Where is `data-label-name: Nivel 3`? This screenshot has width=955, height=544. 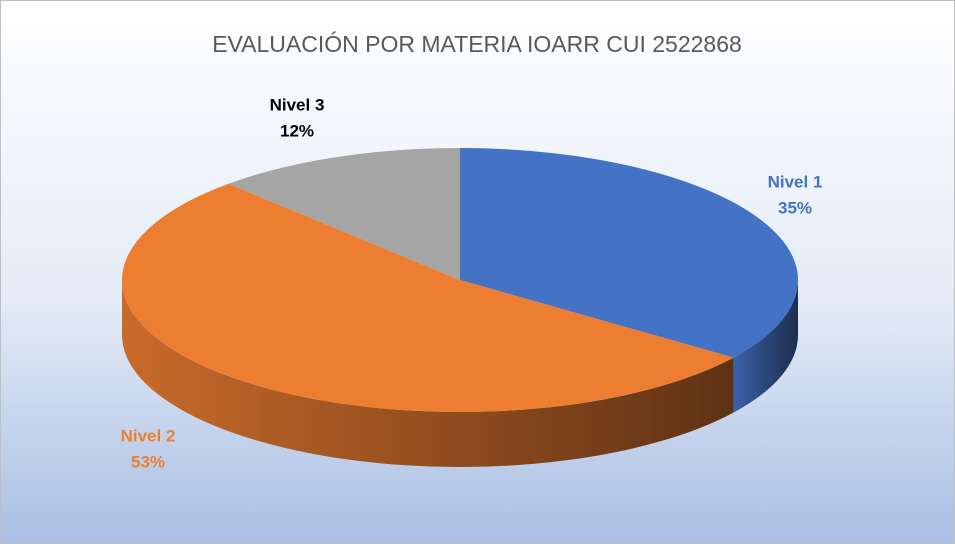
data-label-name: Nivel 3 is located at coordinates (297, 104).